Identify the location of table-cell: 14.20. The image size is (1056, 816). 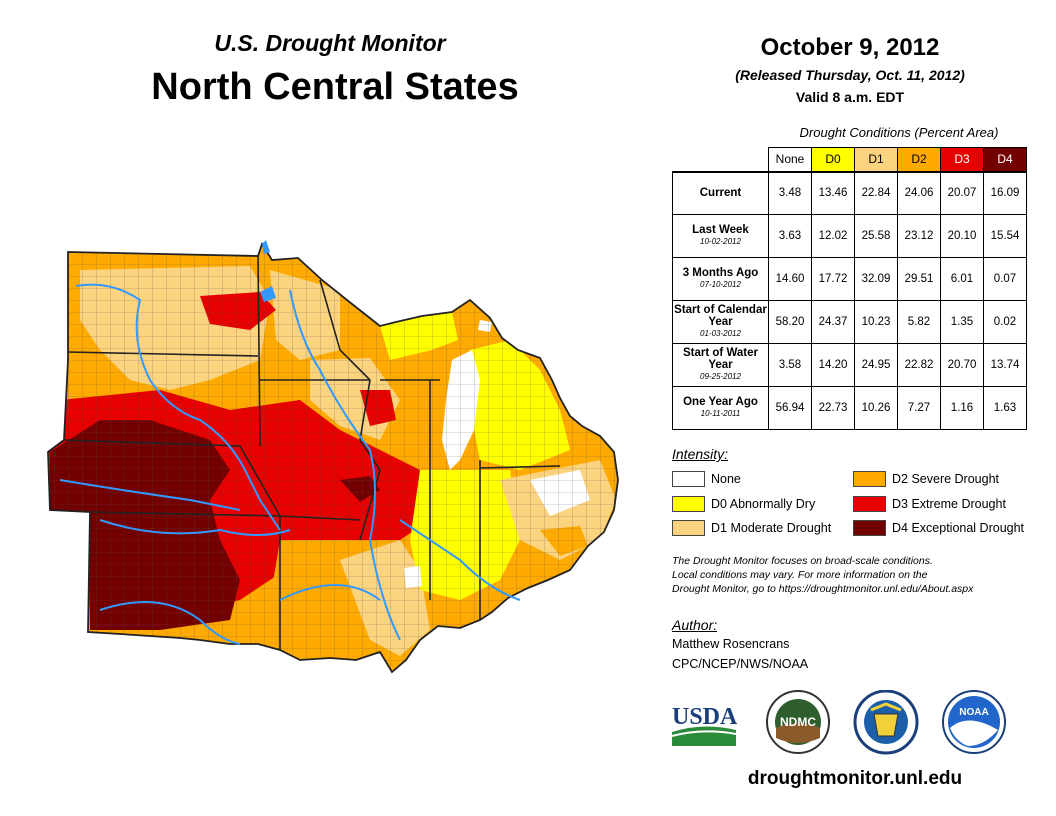
(833, 365).